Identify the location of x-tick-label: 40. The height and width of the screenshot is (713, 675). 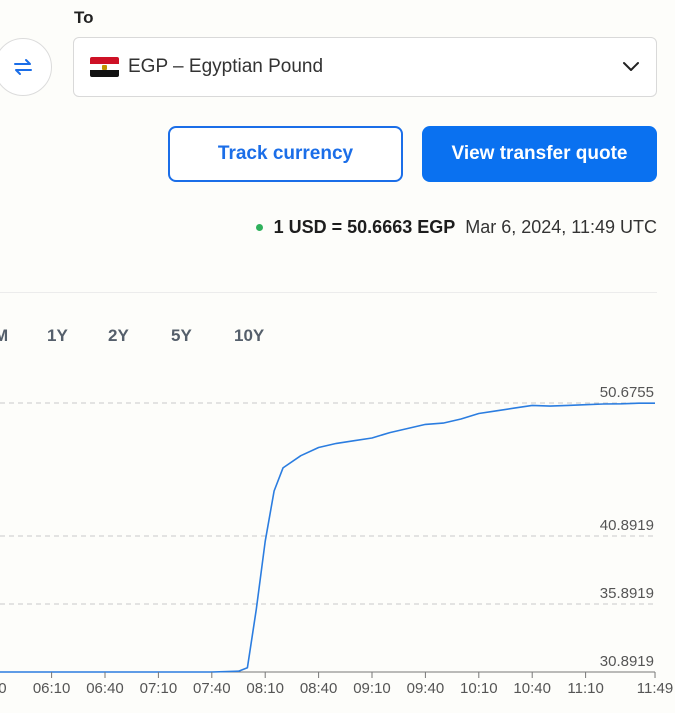
(3, 688).